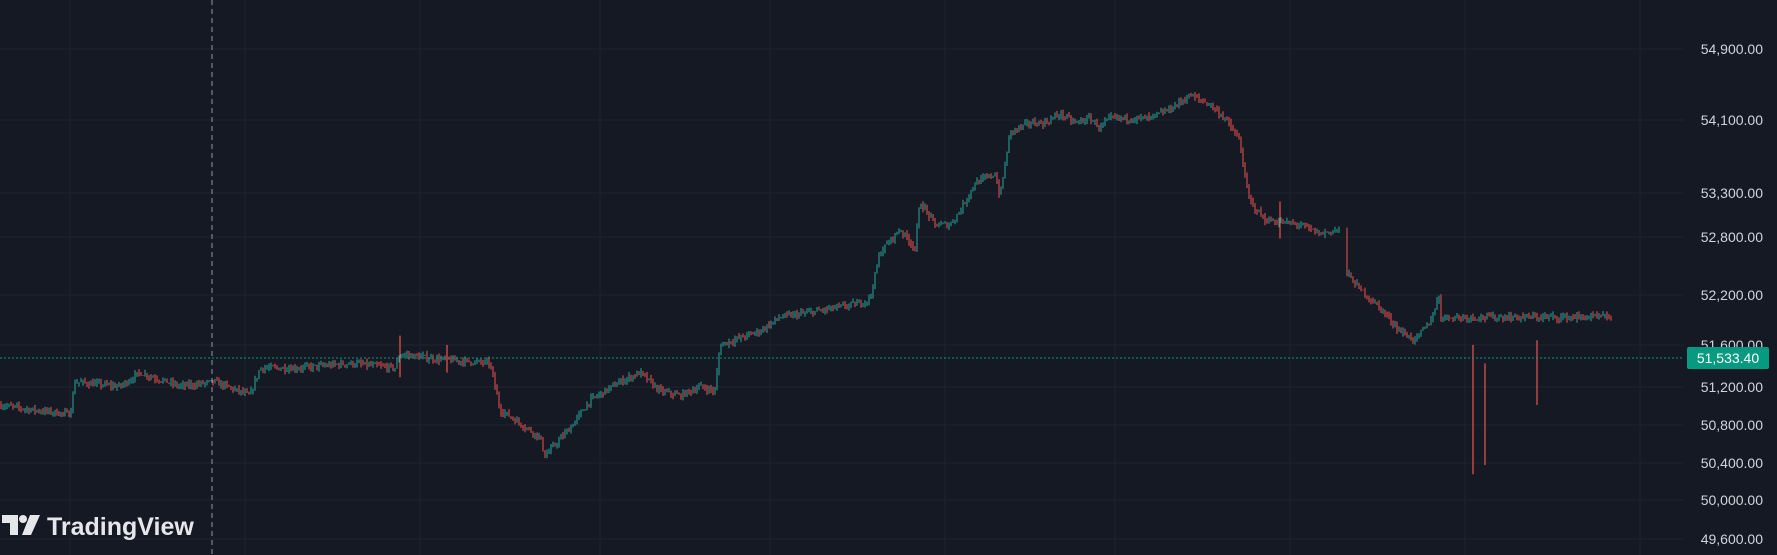 This screenshot has width=1777, height=555. Describe the element at coordinates (1732, 193) in the screenshot. I see `price-axis-tick: 53,300.00` at that location.